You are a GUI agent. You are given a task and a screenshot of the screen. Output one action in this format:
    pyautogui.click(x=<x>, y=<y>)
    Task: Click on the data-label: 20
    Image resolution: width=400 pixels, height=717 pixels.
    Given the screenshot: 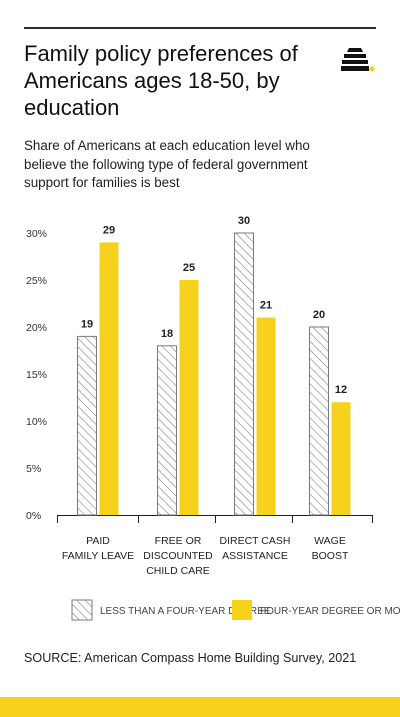 What is the action you would take?
    pyautogui.click(x=319, y=315)
    